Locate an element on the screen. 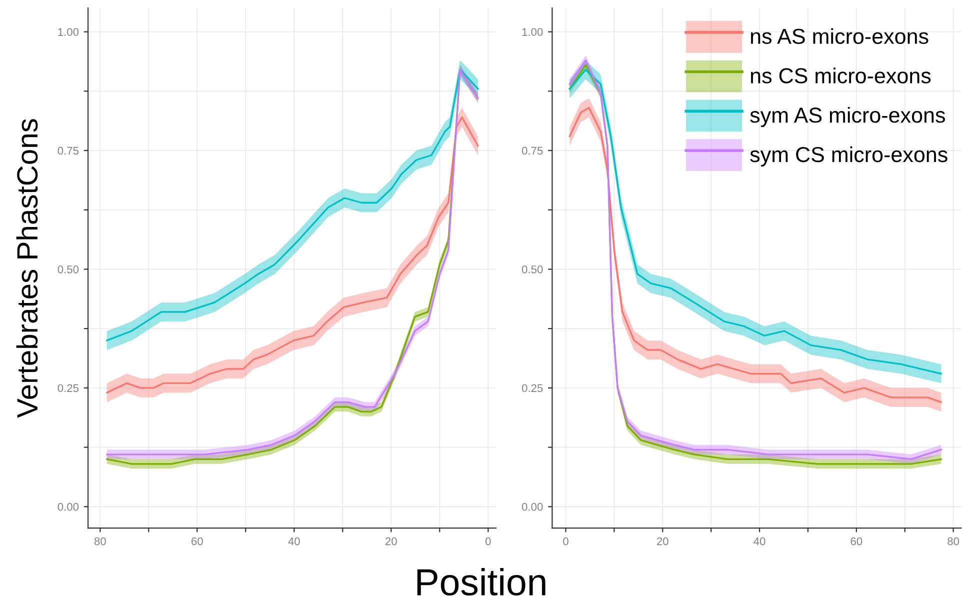  y-axis-title: Vertebrates PhastCons is located at coordinates (27, 268).